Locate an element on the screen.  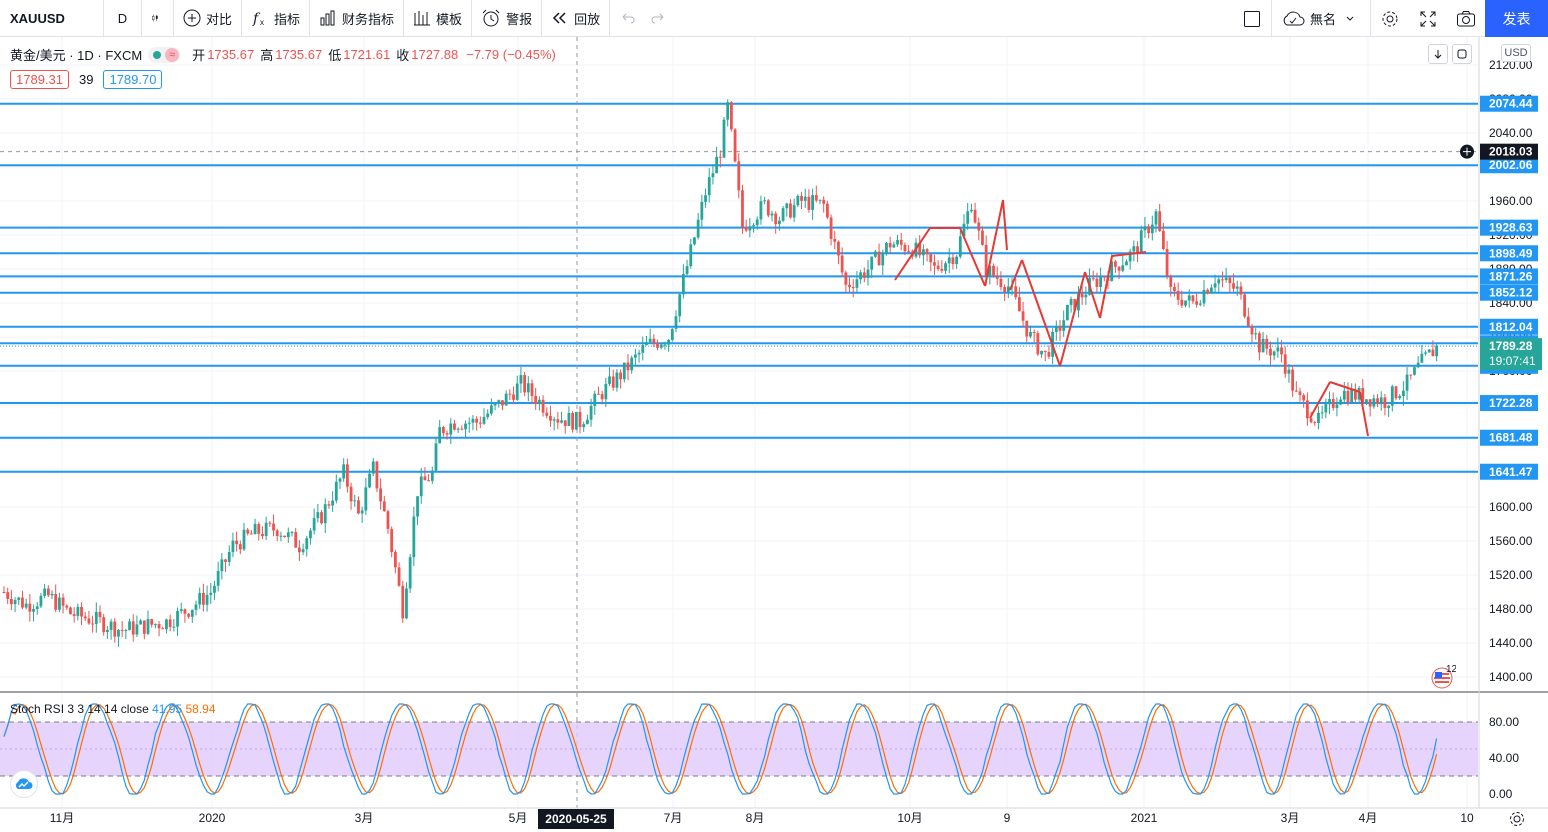
market-status-badge: ≈ is located at coordinates (164, 54).